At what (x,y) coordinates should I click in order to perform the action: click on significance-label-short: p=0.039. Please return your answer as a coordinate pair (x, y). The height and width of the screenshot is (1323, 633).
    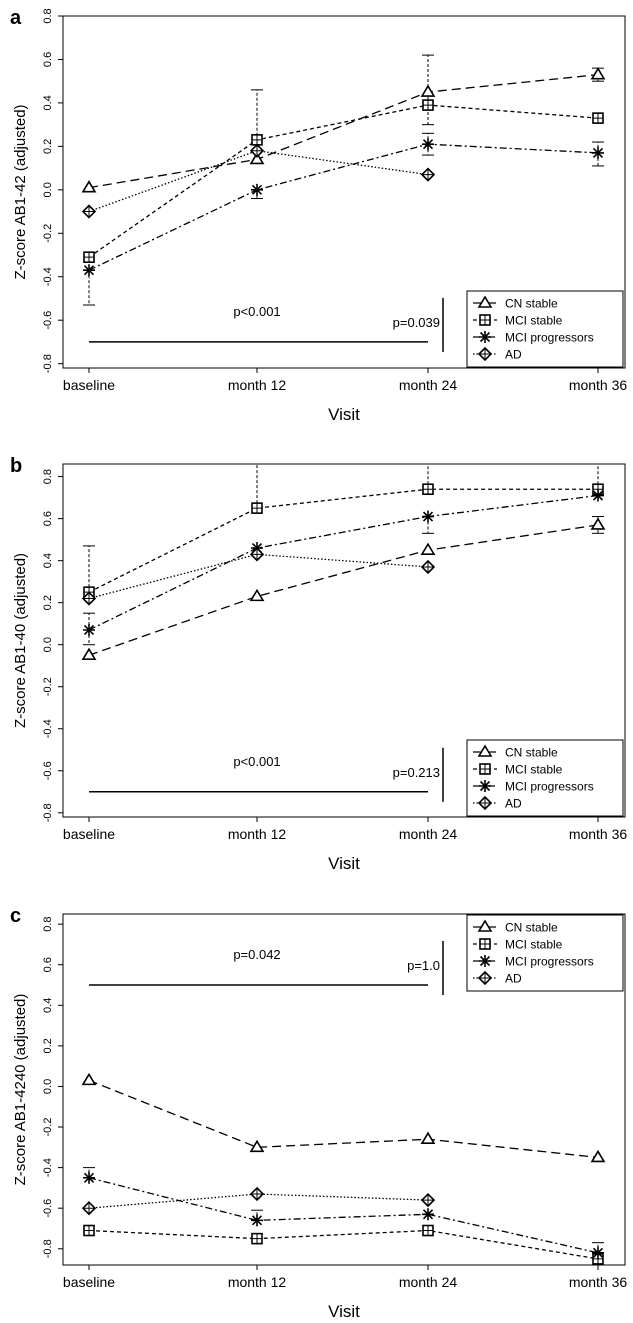
    Looking at the image, I should click on (416, 322).